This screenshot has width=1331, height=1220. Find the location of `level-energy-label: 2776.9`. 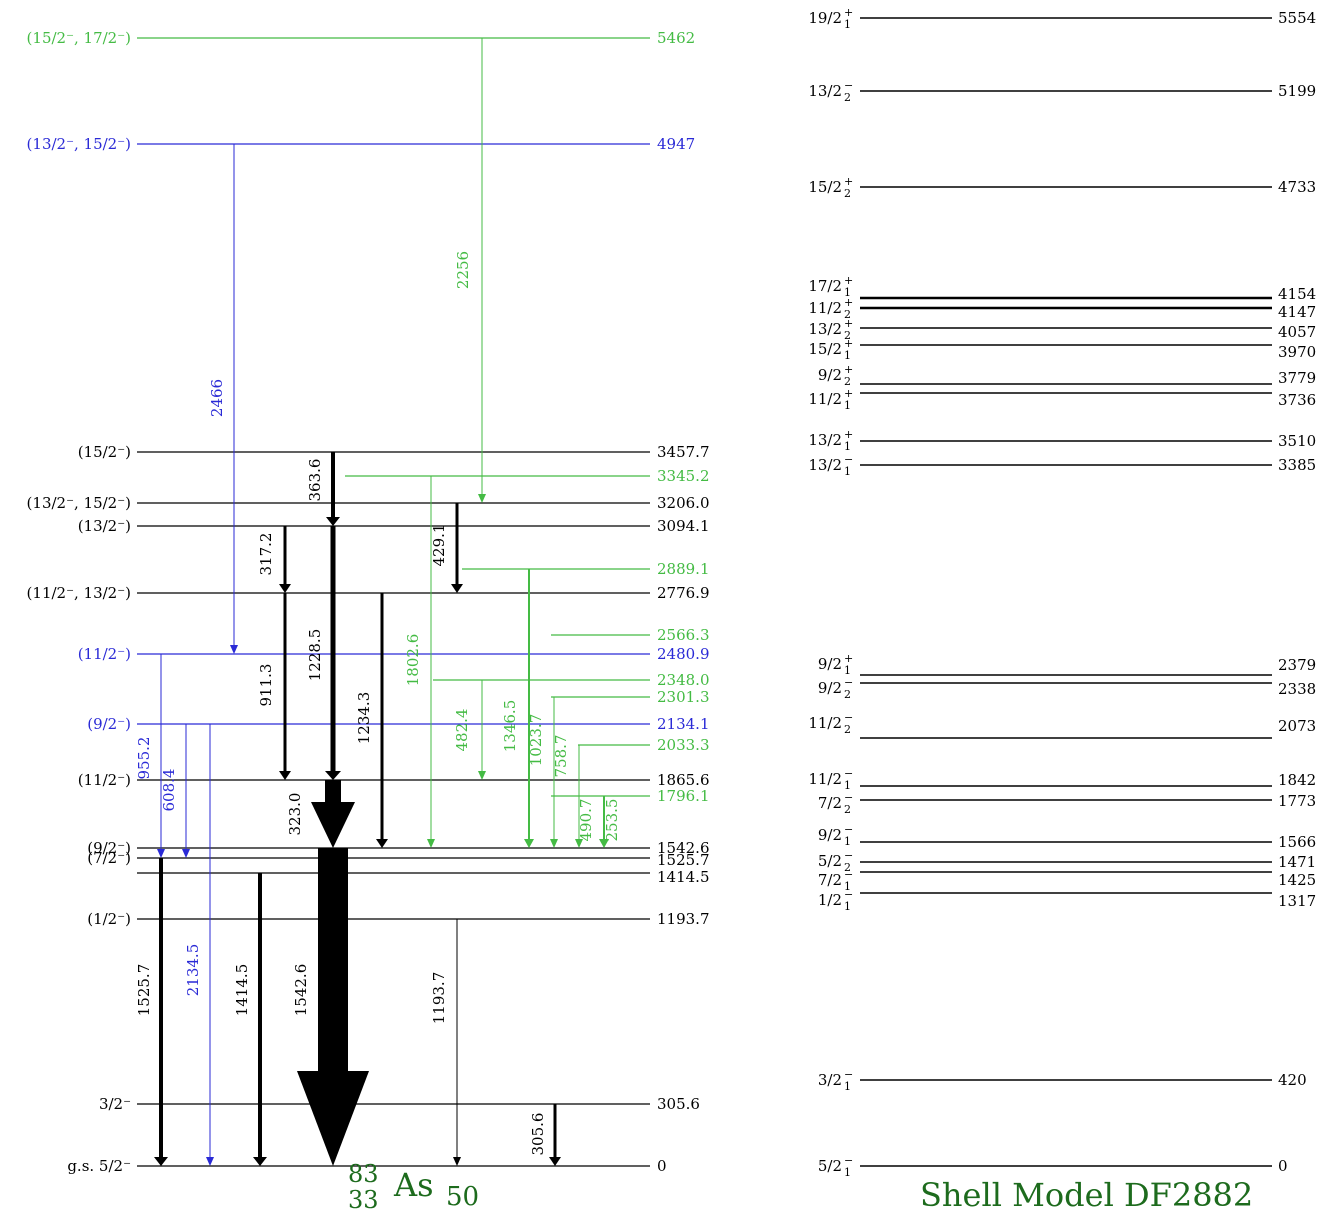

level-energy-label: 2776.9 is located at coordinates (683, 593).